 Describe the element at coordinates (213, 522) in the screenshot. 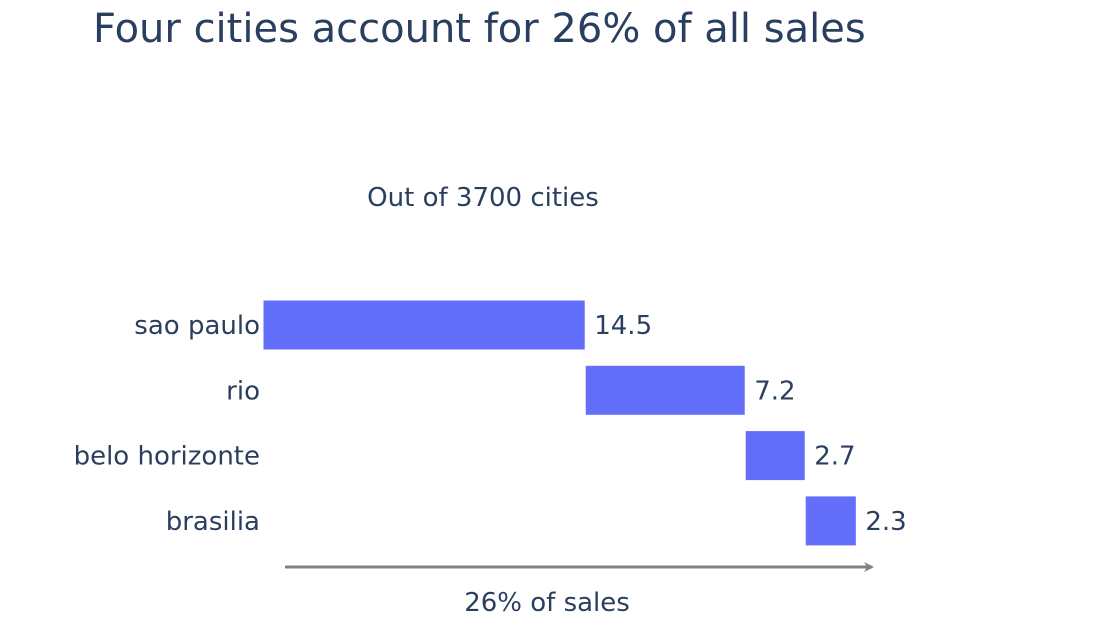

I see `category-label: brasilia` at that location.